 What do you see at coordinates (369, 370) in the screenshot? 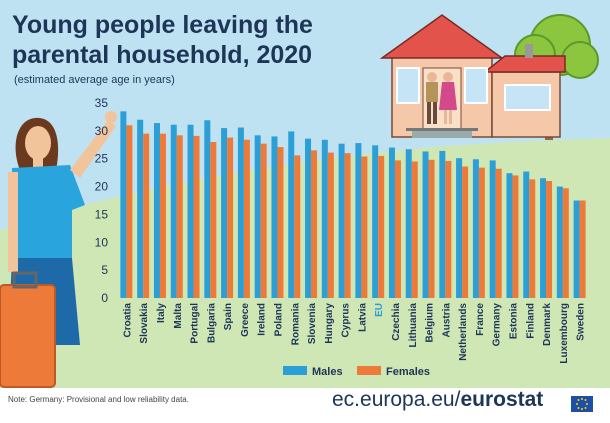
I see `legend-swatch-females` at bounding box center [369, 370].